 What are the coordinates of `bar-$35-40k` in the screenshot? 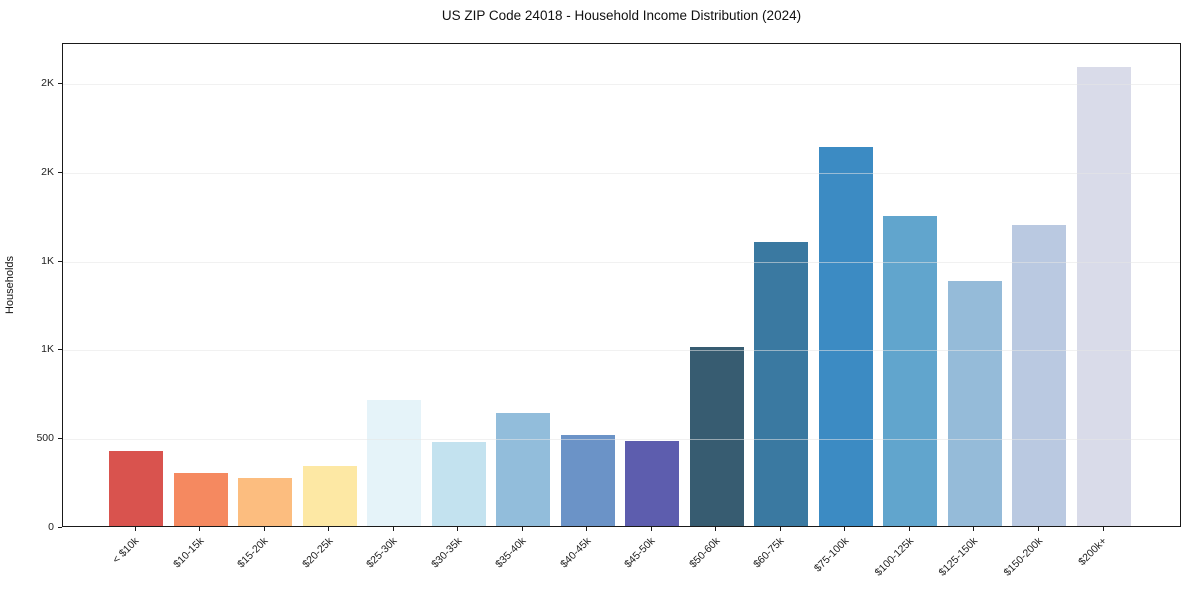 It's located at (523, 469).